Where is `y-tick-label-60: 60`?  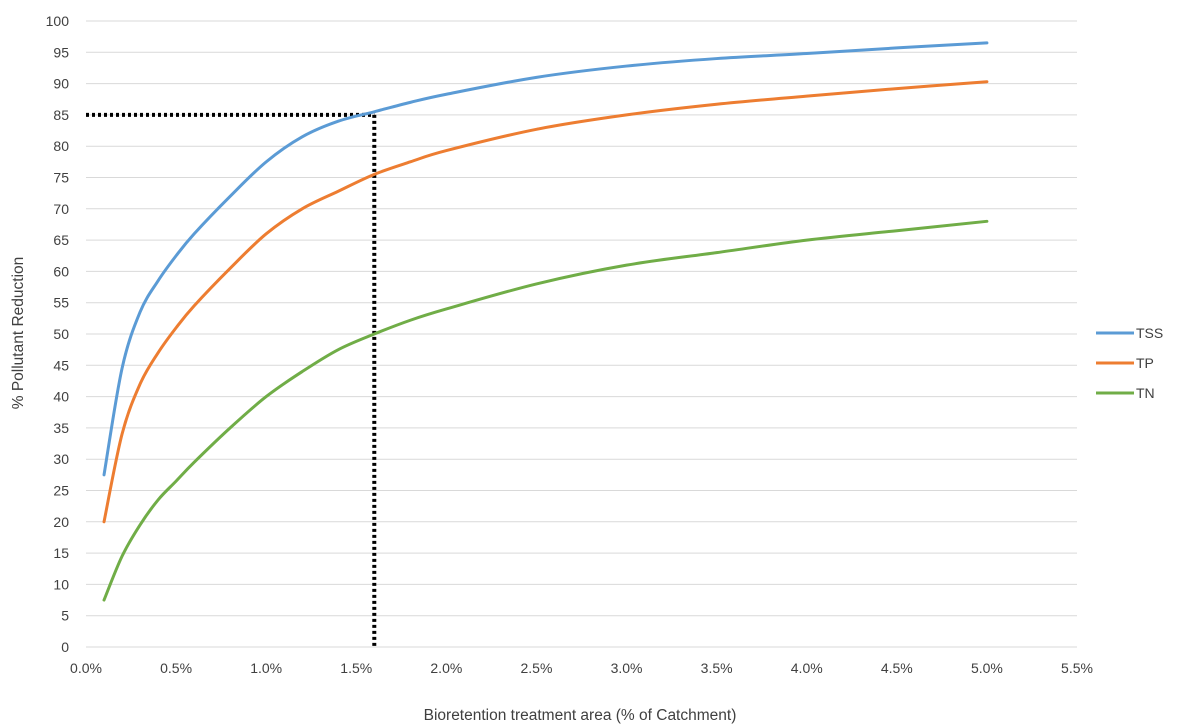
y-tick-label-60: 60 is located at coordinates (61, 271).